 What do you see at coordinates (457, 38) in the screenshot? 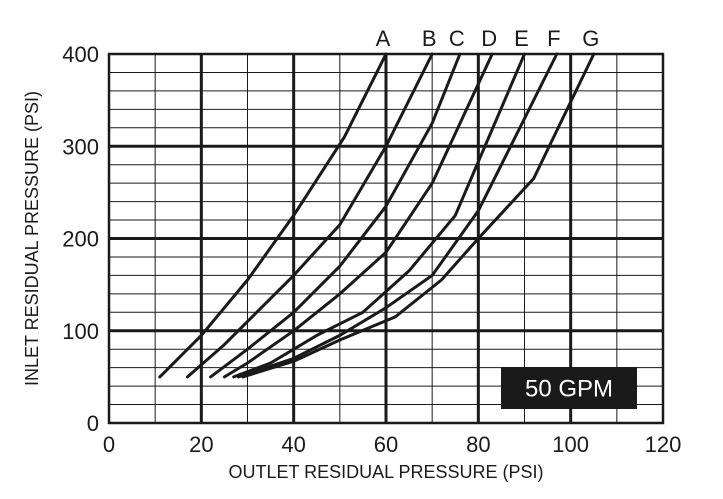
I see `curve-label-c: C` at bounding box center [457, 38].